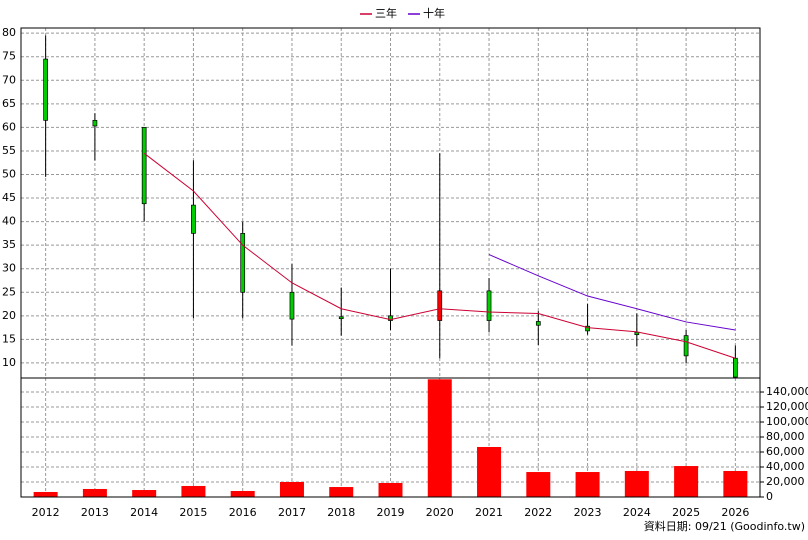 The height and width of the screenshot is (540, 808). I want to click on y-tick-label: 35, so click(9, 244).